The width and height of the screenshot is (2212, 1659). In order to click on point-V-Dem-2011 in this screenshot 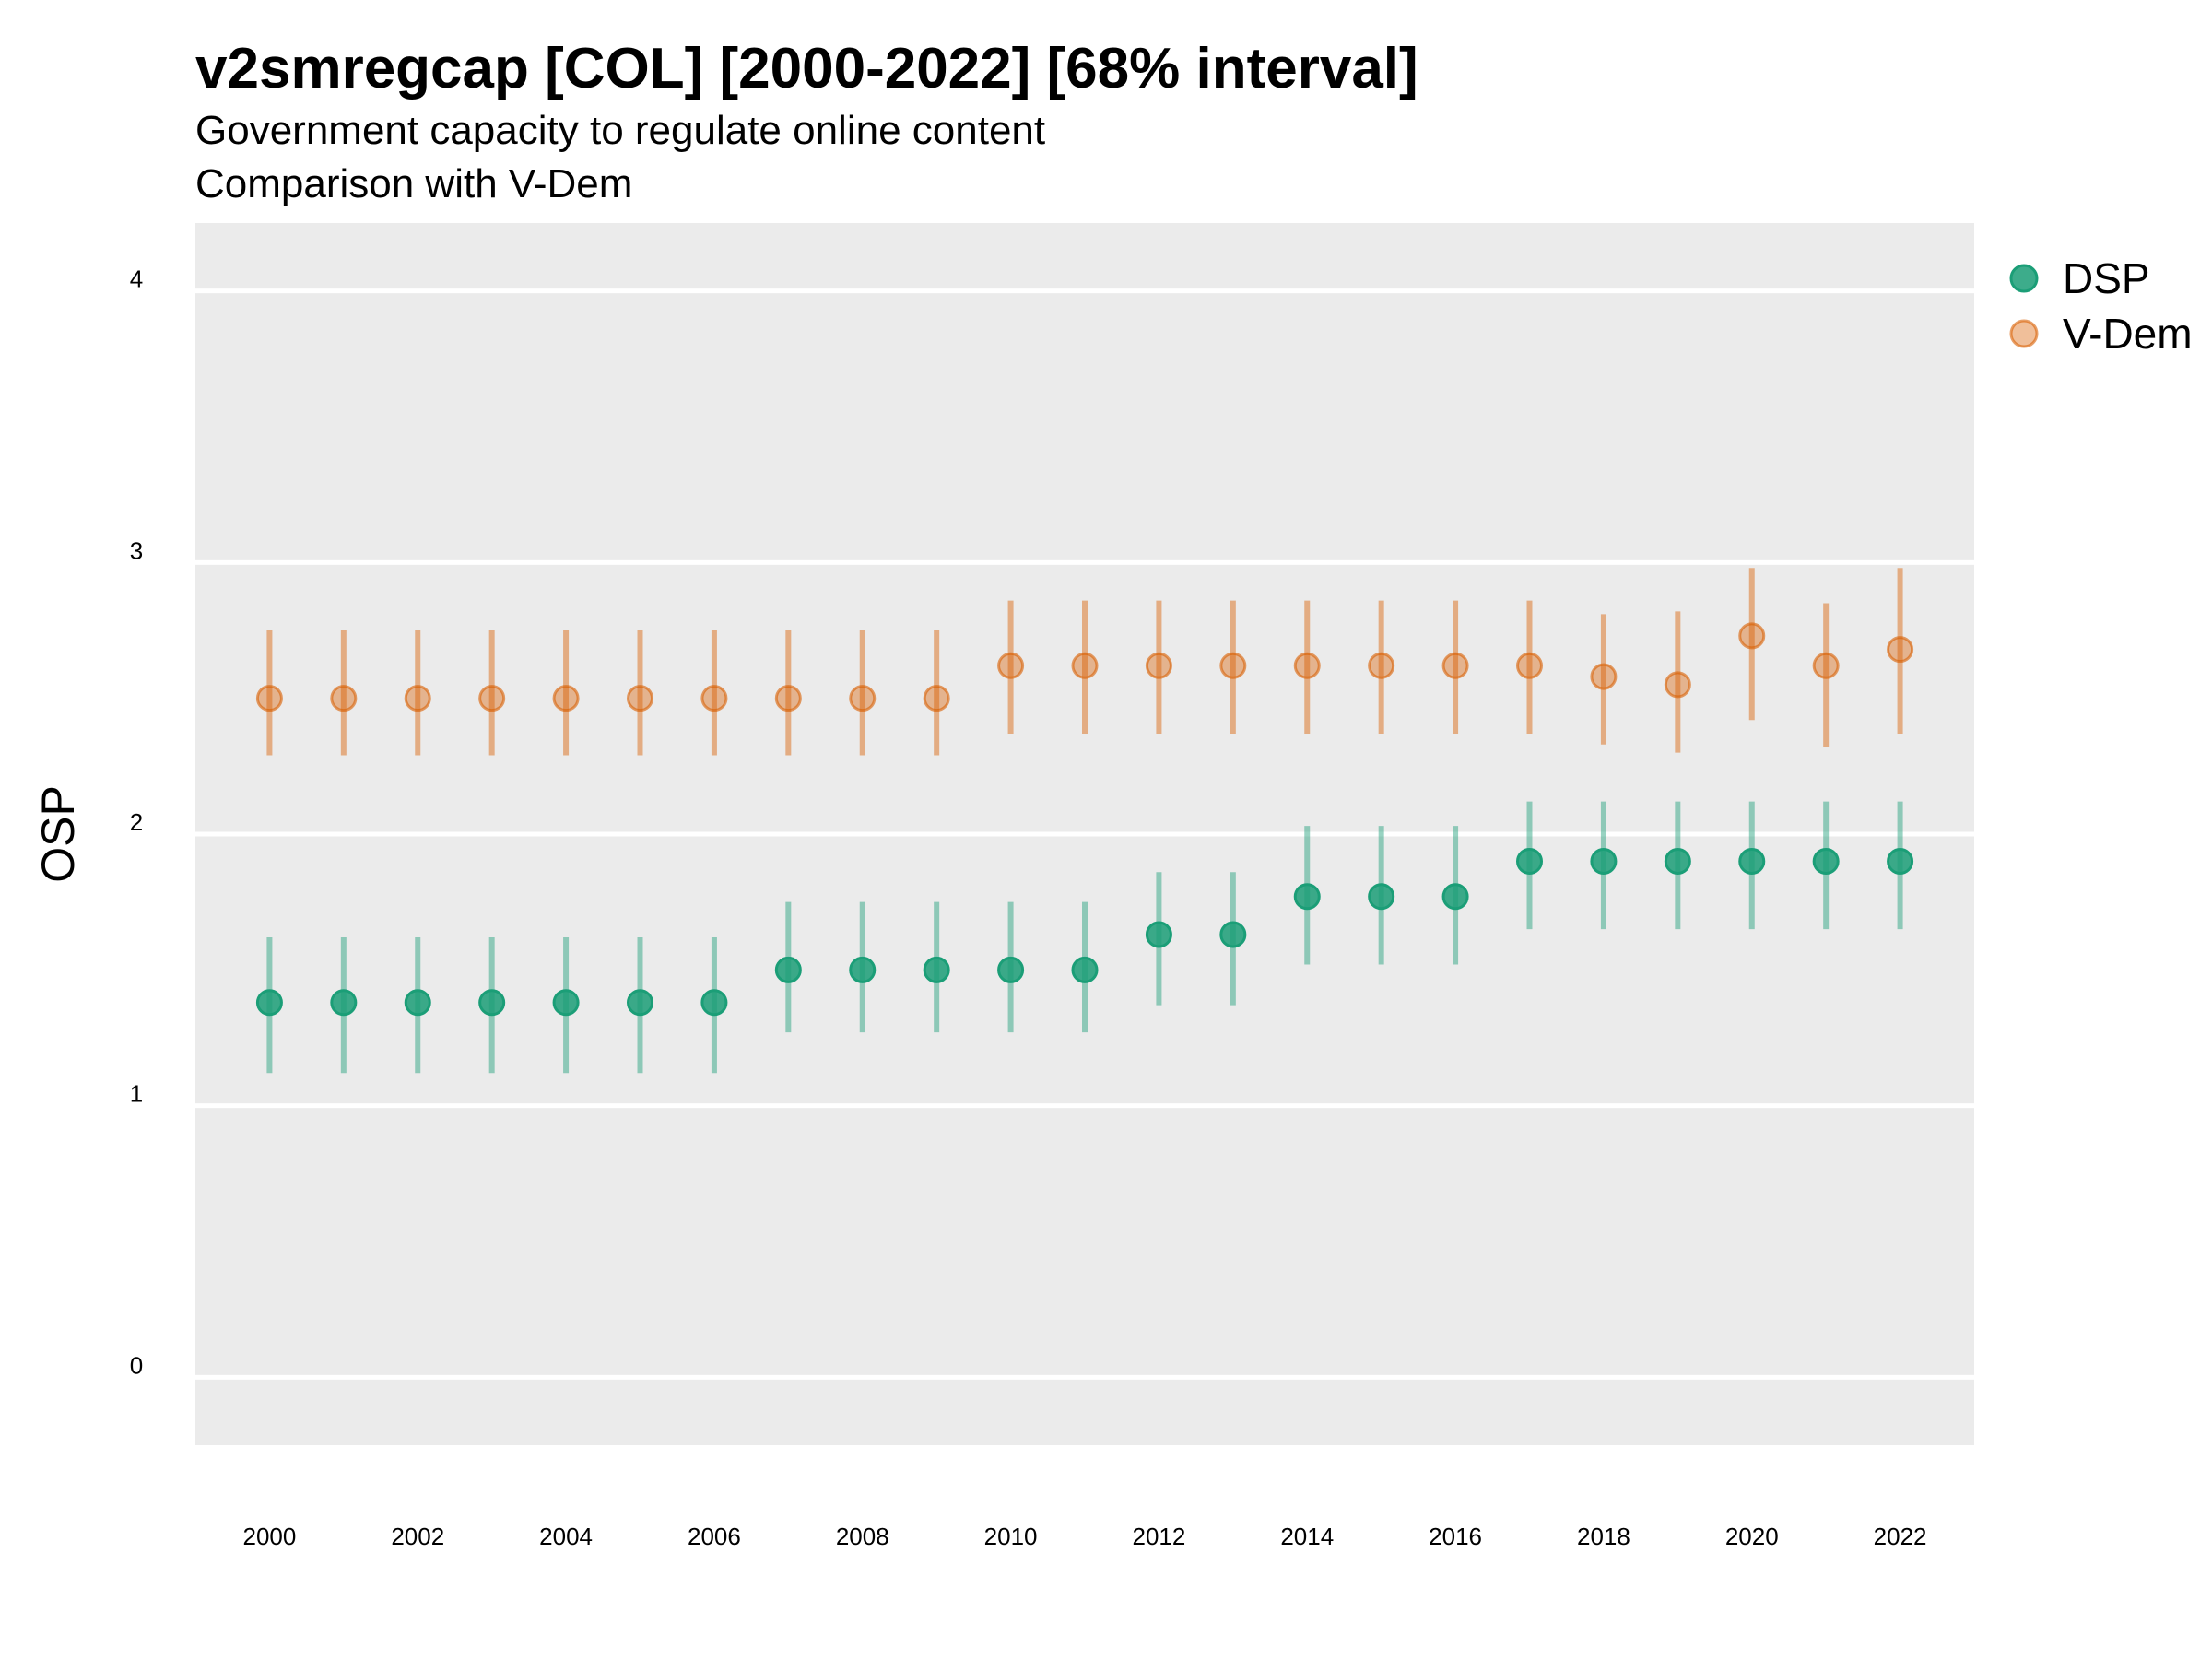, I will do `click(1085, 665)`.